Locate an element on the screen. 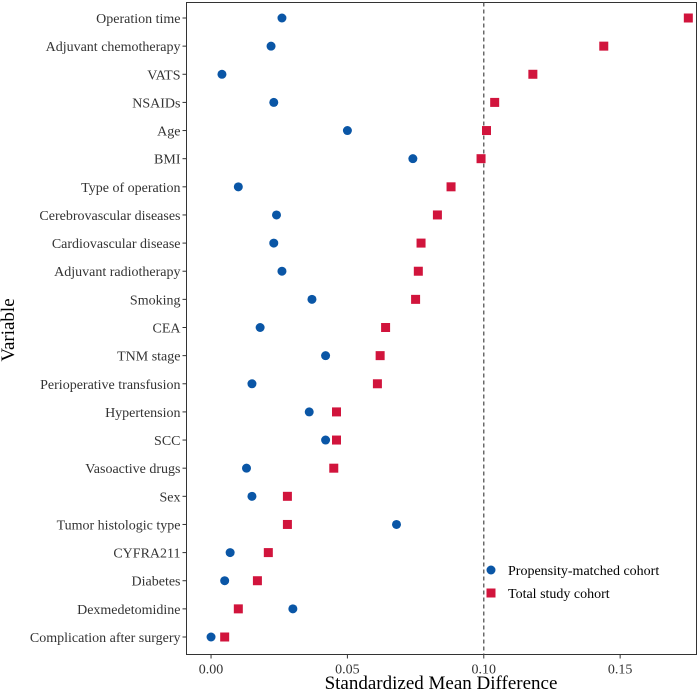 This screenshot has width=699, height=695. y-tick-label: Dexmedetomidine is located at coordinates (128, 610).